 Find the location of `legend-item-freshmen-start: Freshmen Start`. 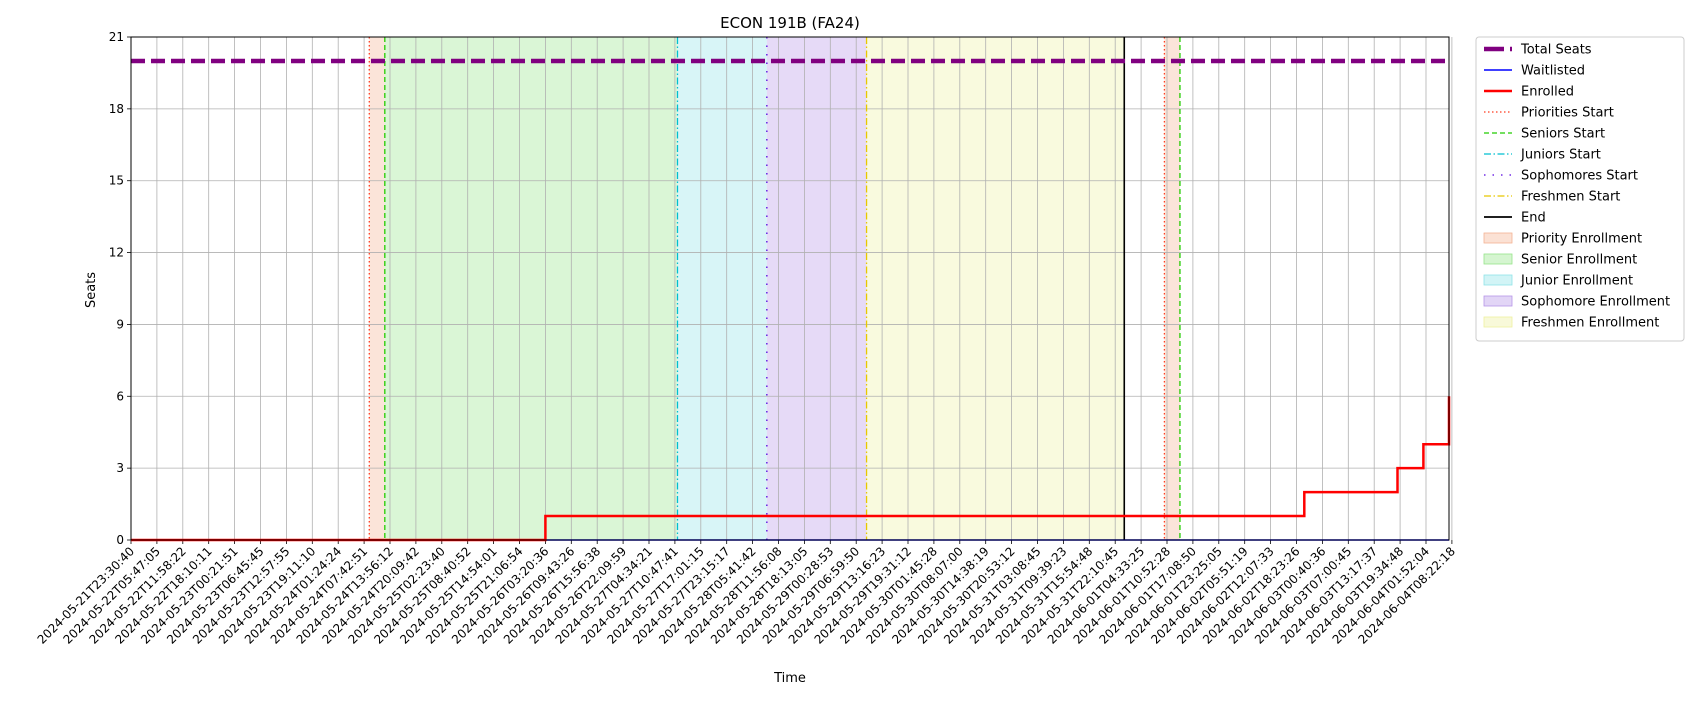

legend-item-freshmen-start: Freshmen Start is located at coordinates (1552, 197).